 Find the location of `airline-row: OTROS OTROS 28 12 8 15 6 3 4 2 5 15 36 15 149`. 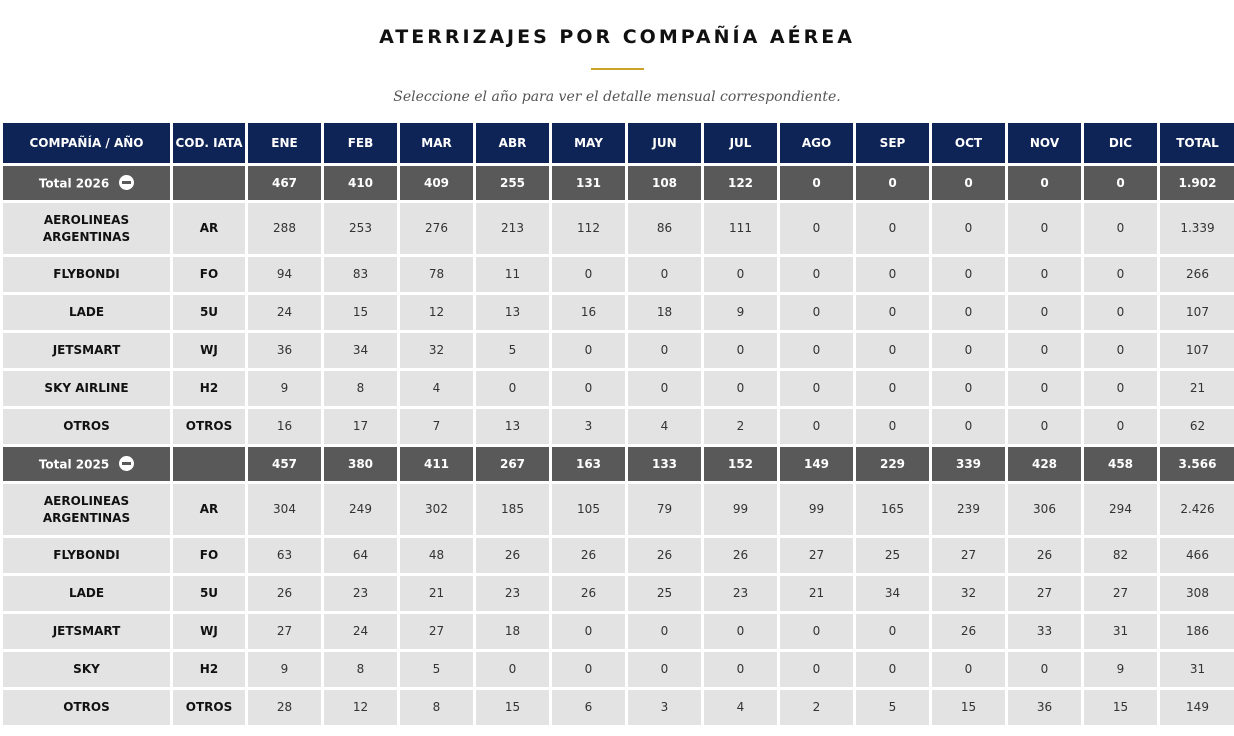

airline-row: OTROS OTROS 28 12 8 15 6 3 4 2 5 15 36 15 149 is located at coordinates (618, 707).